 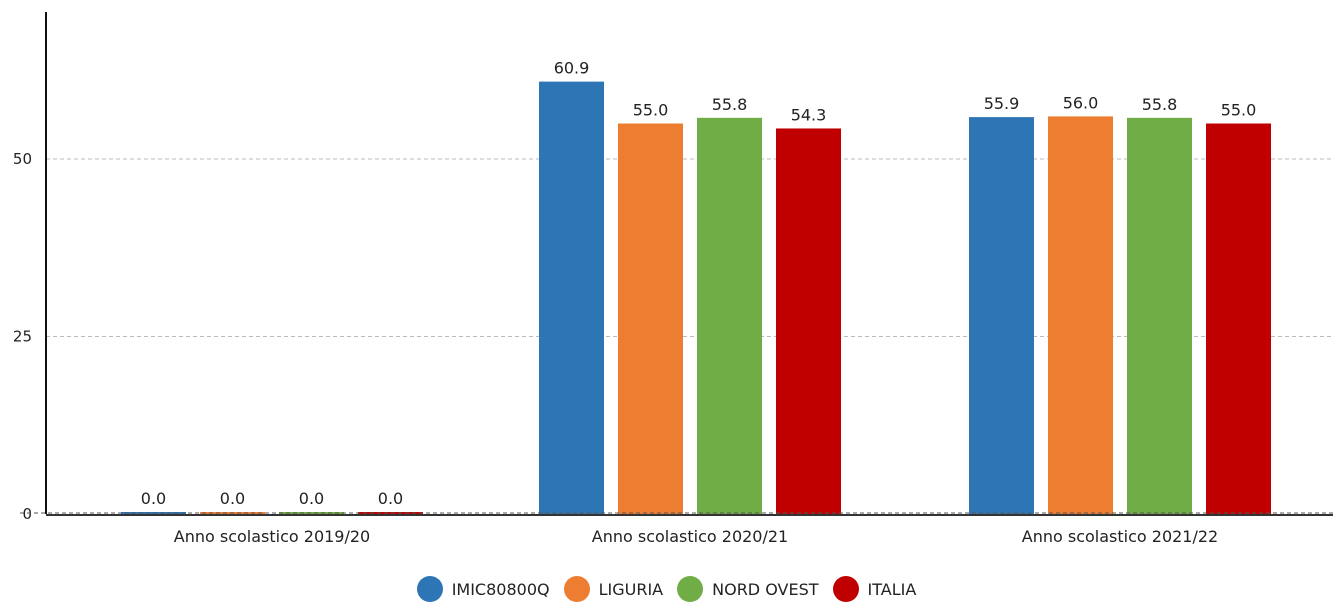 What do you see at coordinates (765, 589) in the screenshot?
I see `legend-label: NORD OVEST` at bounding box center [765, 589].